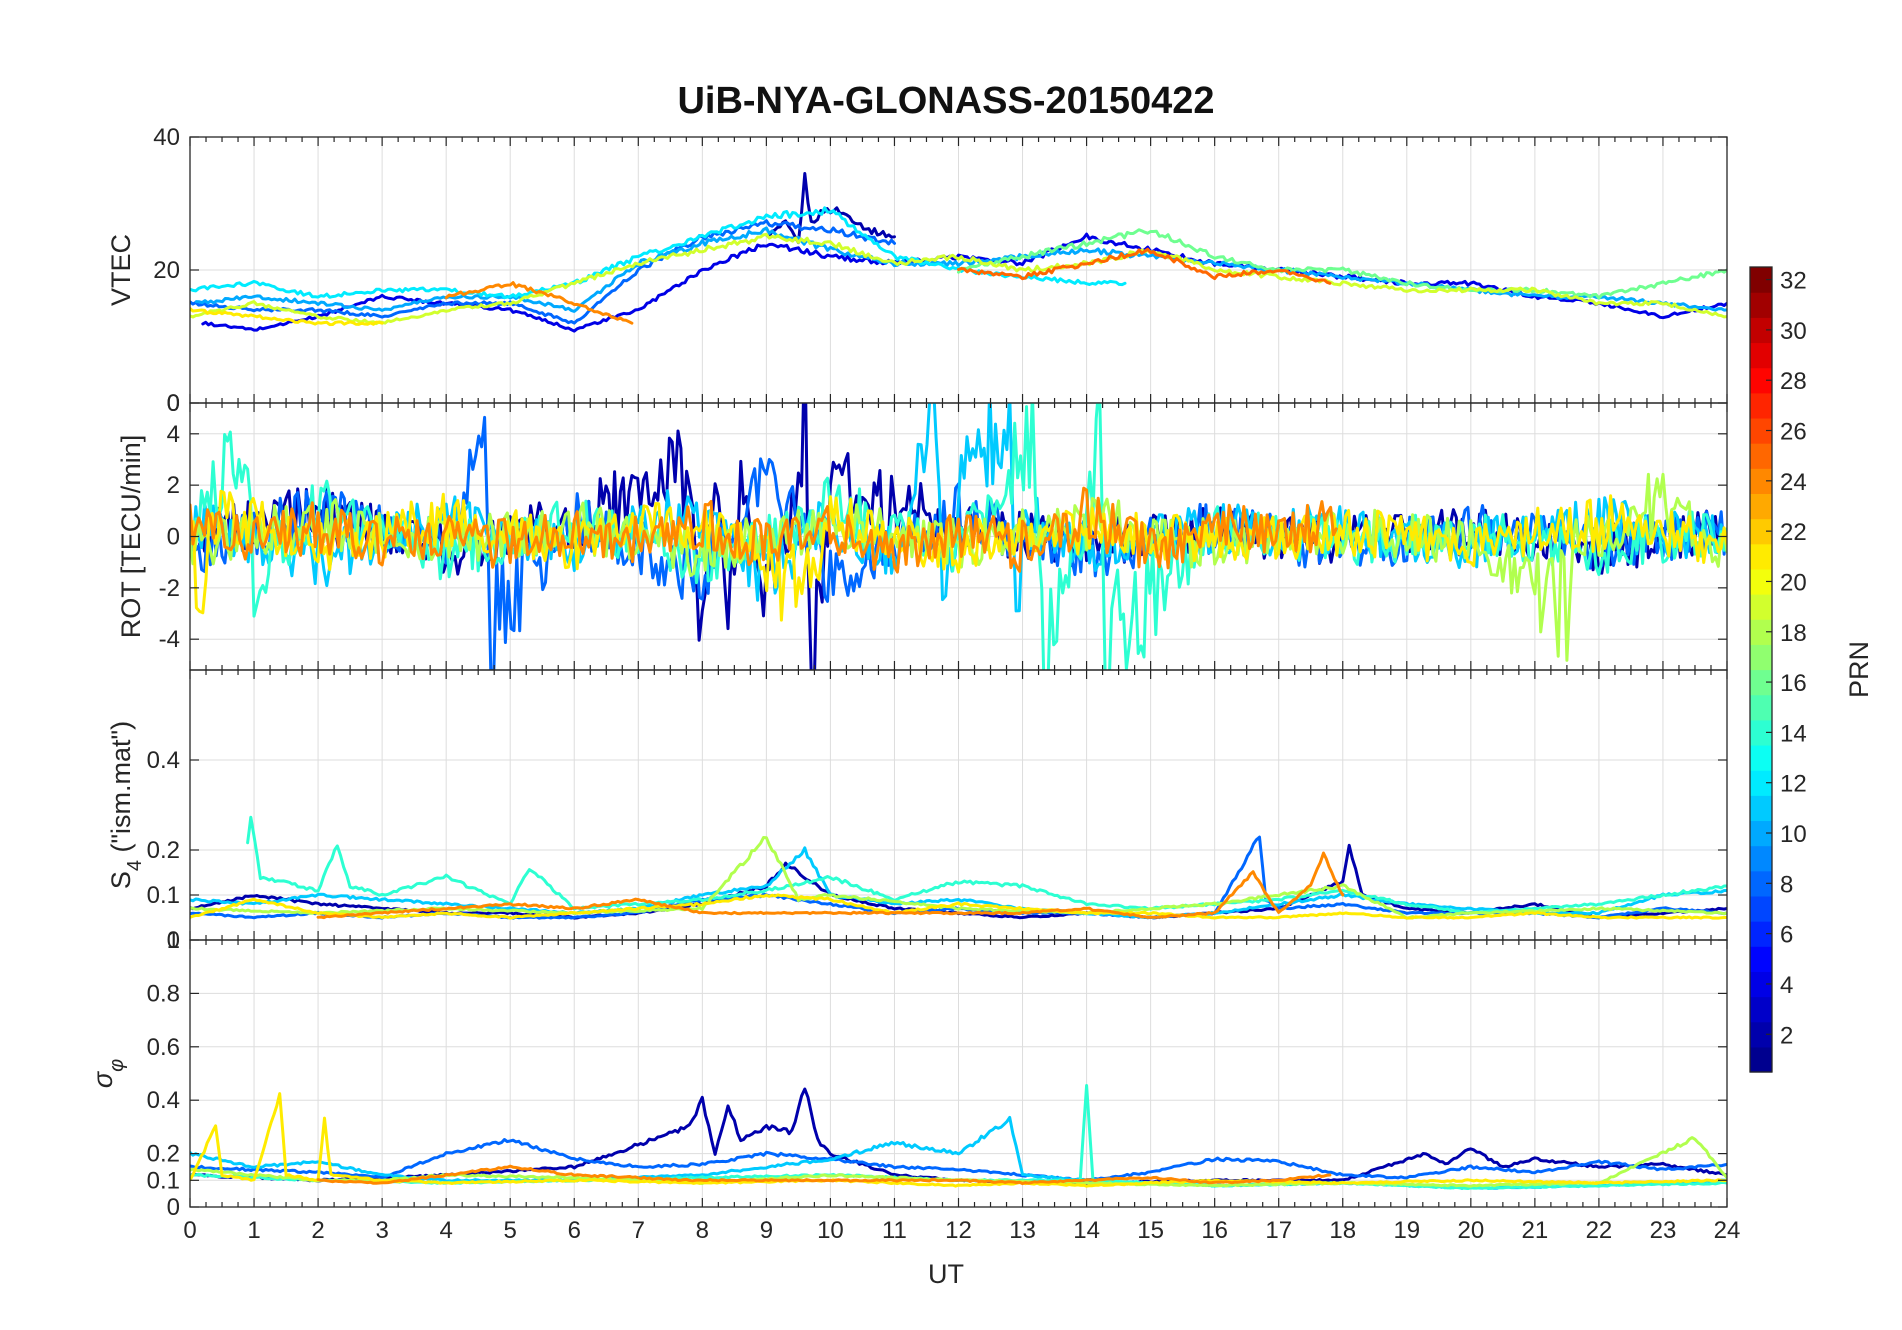 The image size is (1902, 1330). I want to click on x-tick-label: 7, so click(638, 1230).